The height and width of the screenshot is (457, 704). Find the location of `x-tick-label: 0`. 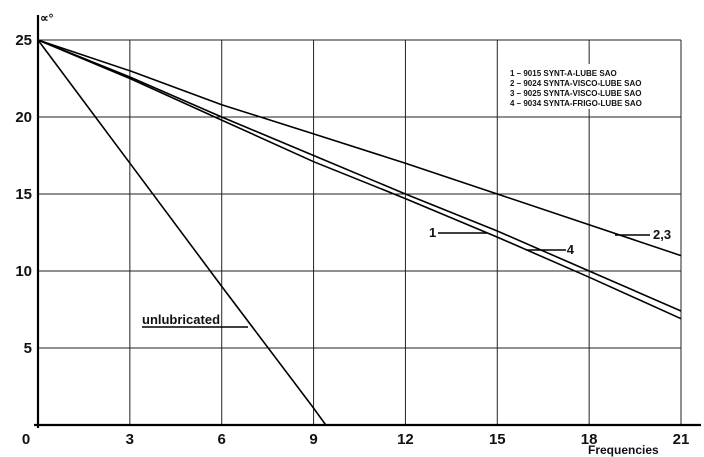

x-tick-label: 0 is located at coordinates (26, 439).